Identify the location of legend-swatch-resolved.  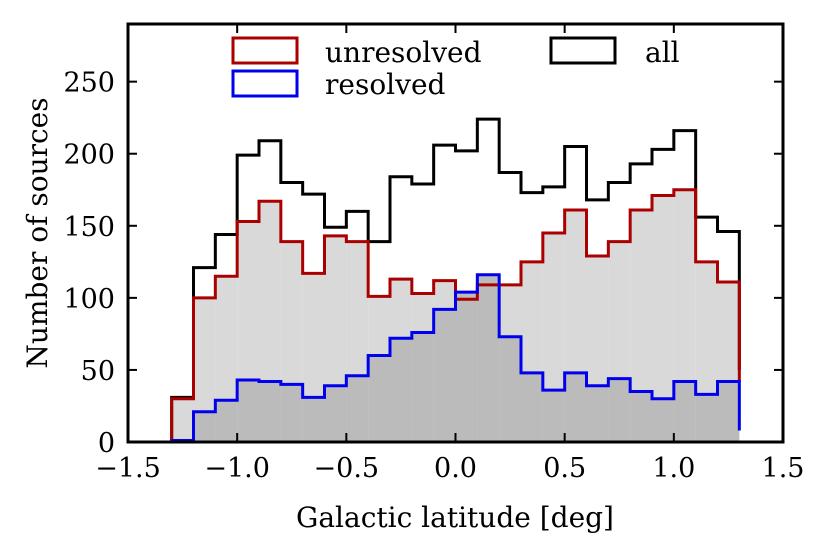
(265, 83).